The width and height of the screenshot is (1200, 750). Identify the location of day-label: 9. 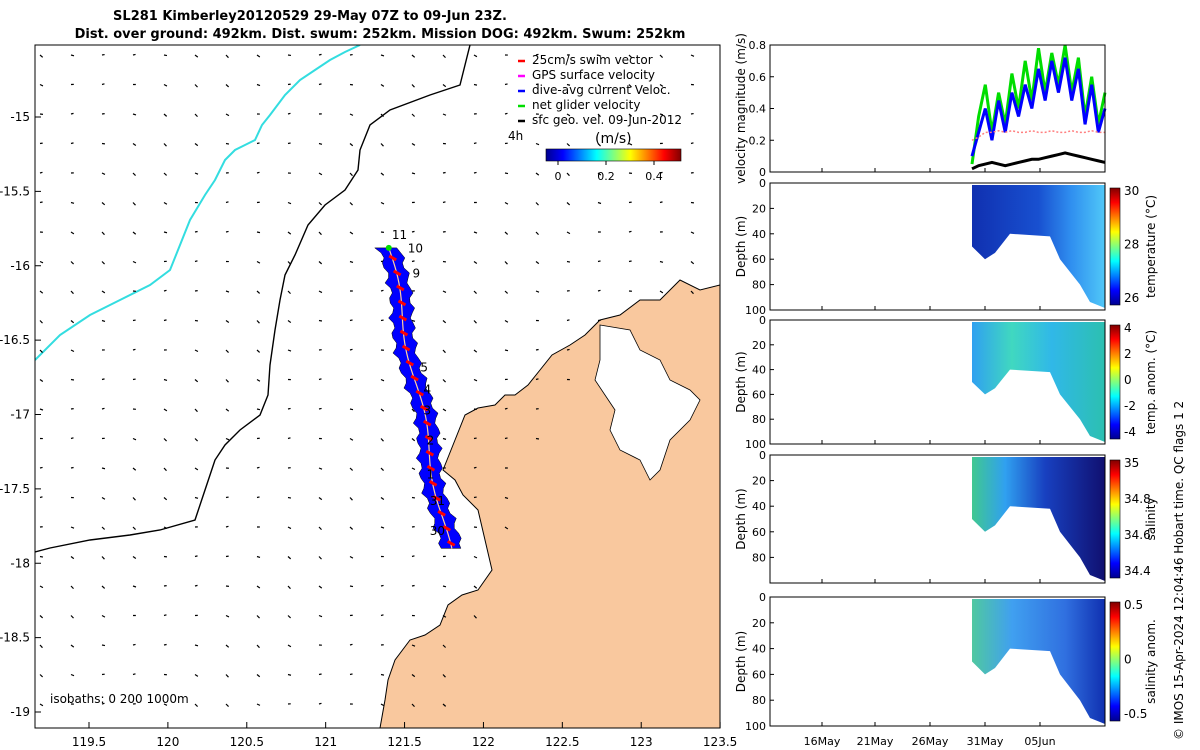
(416, 274).